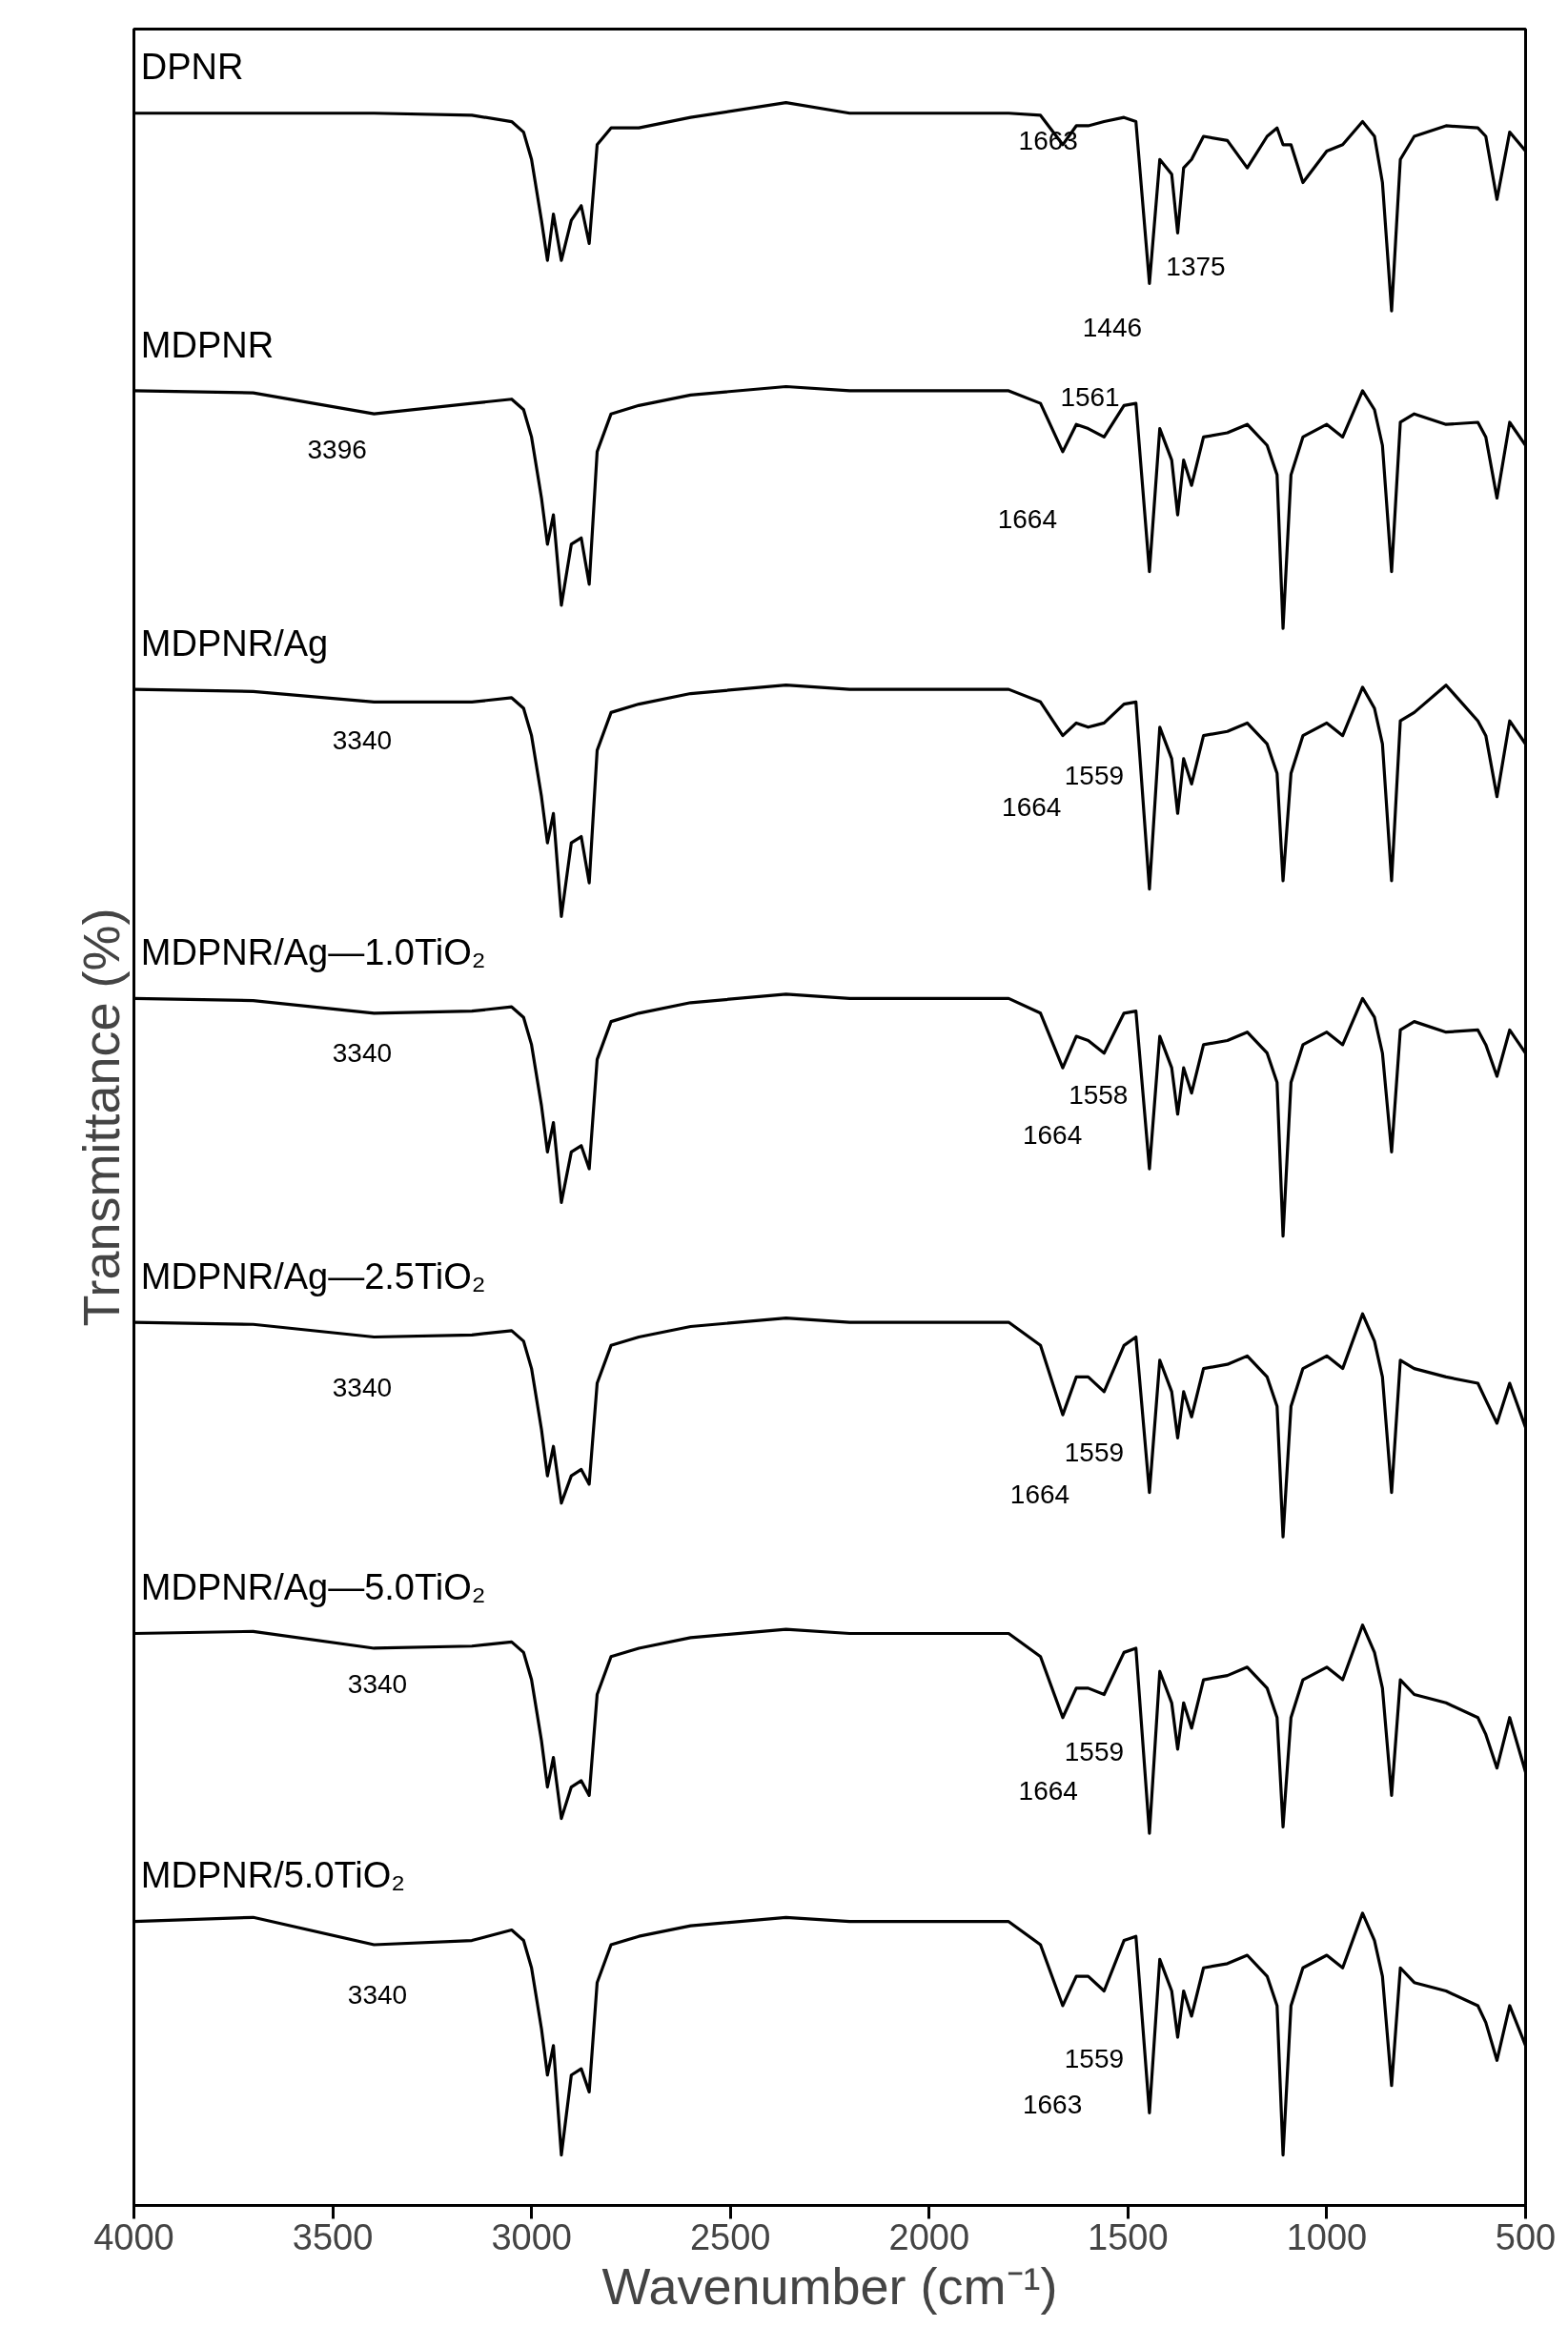 The height and width of the screenshot is (2327, 1568). Describe the element at coordinates (929, 2236) in the screenshot. I see `x-tick-label: 2000` at that location.